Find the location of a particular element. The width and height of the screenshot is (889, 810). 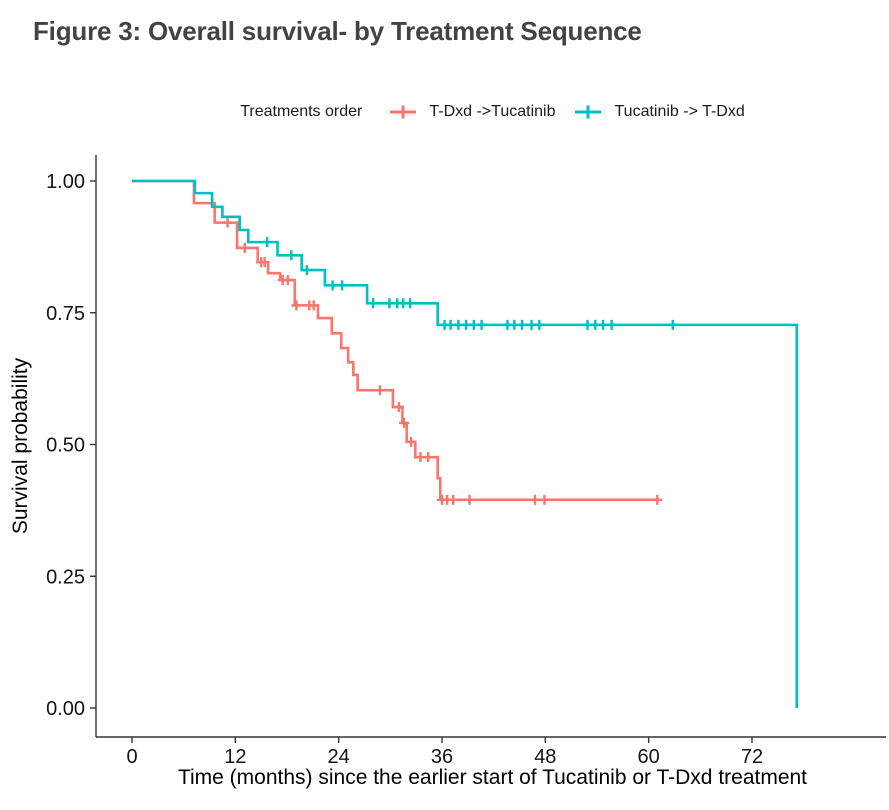

censor-marks-tucatinib-tdxd is located at coordinates (470, 283).